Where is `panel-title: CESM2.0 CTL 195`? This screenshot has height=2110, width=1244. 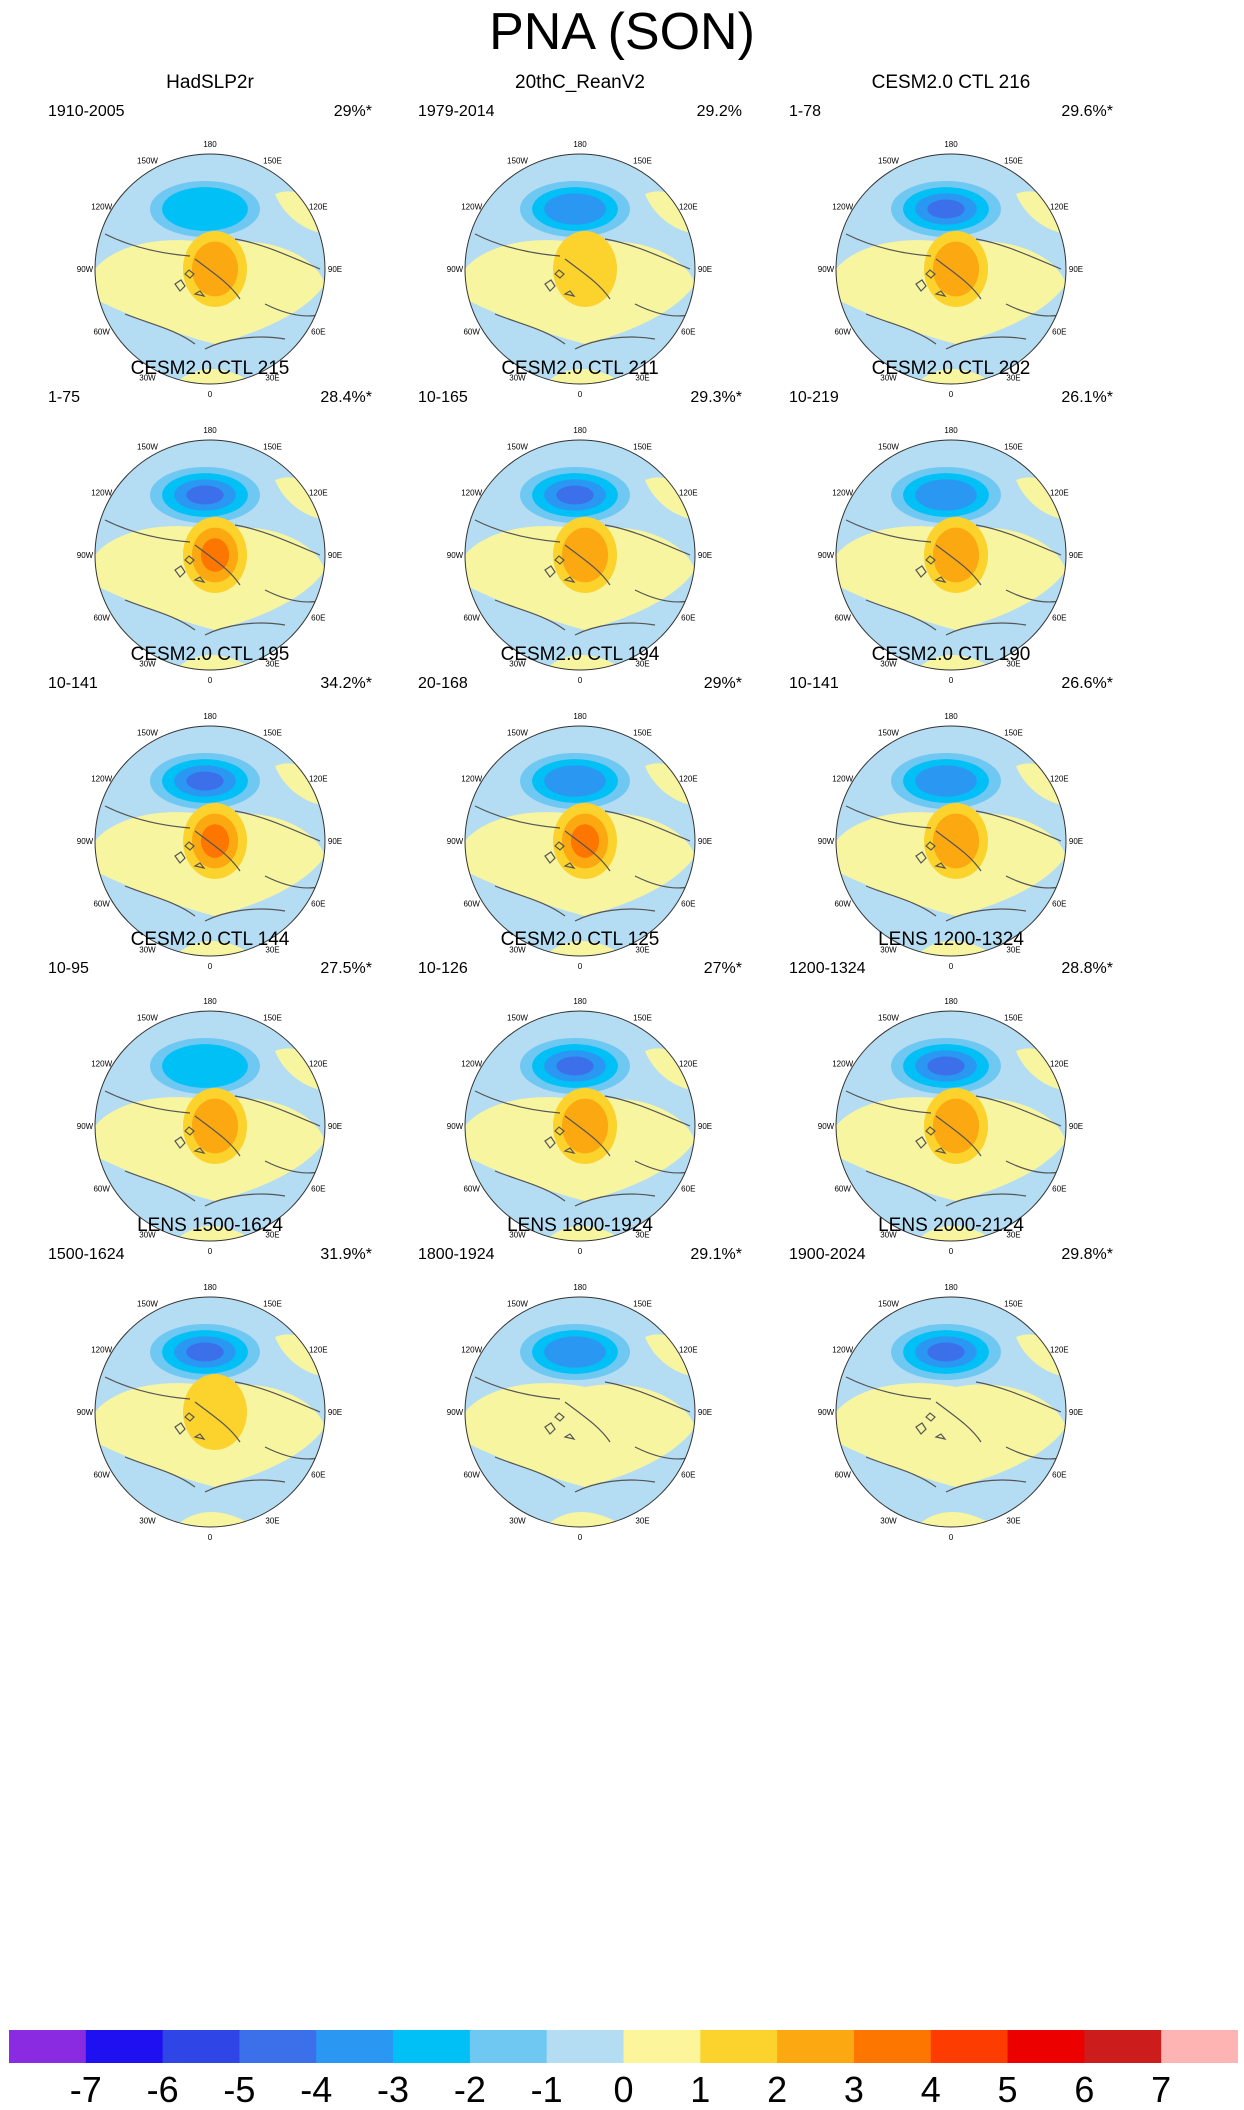
panel-title: CESM2.0 CTL 195 is located at coordinates (210, 654).